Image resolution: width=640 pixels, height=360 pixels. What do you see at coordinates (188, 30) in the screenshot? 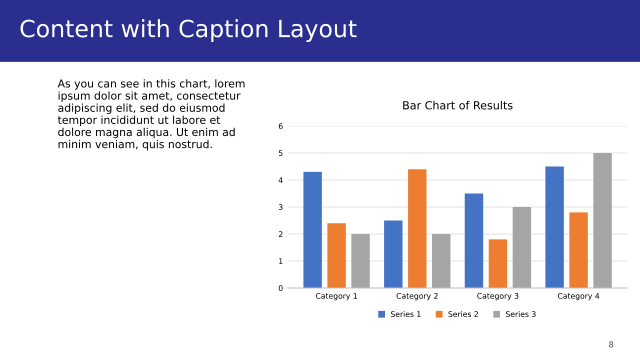
I see `text: Content with Caption Layout` at bounding box center [188, 30].